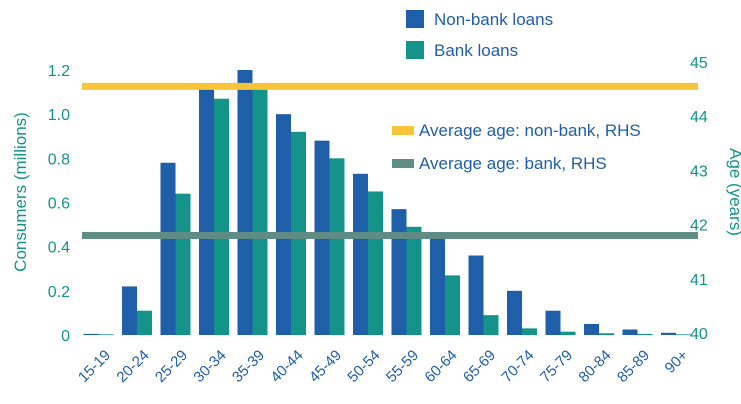  Describe the element at coordinates (493, 19) in the screenshot. I see `legend-label-nonbank: Non-bank loans` at that location.